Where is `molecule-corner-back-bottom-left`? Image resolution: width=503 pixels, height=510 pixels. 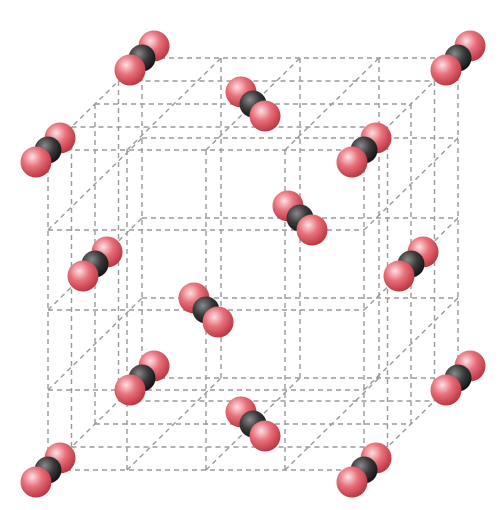 molecule-corner-back-bottom-left is located at coordinates (142, 378).